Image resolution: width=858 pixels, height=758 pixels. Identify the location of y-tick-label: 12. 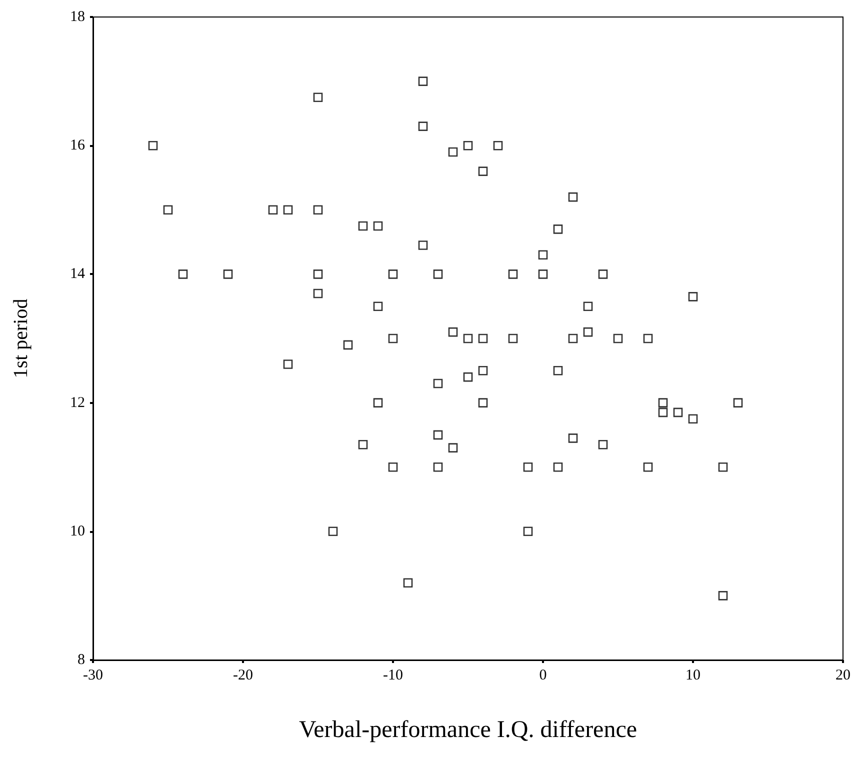
(77, 402).